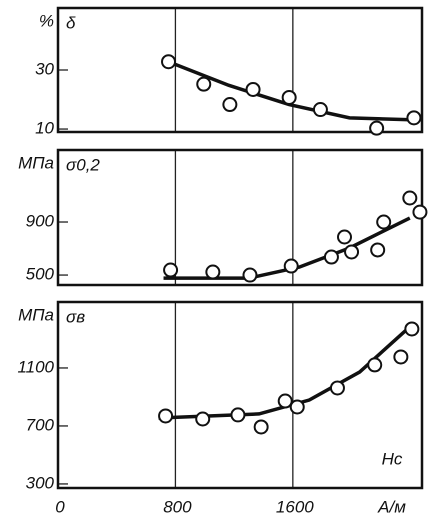  What do you see at coordinates (177, 506) in the screenshot?
I see `x-tick-label: 800` at bounding box center [177, 506].